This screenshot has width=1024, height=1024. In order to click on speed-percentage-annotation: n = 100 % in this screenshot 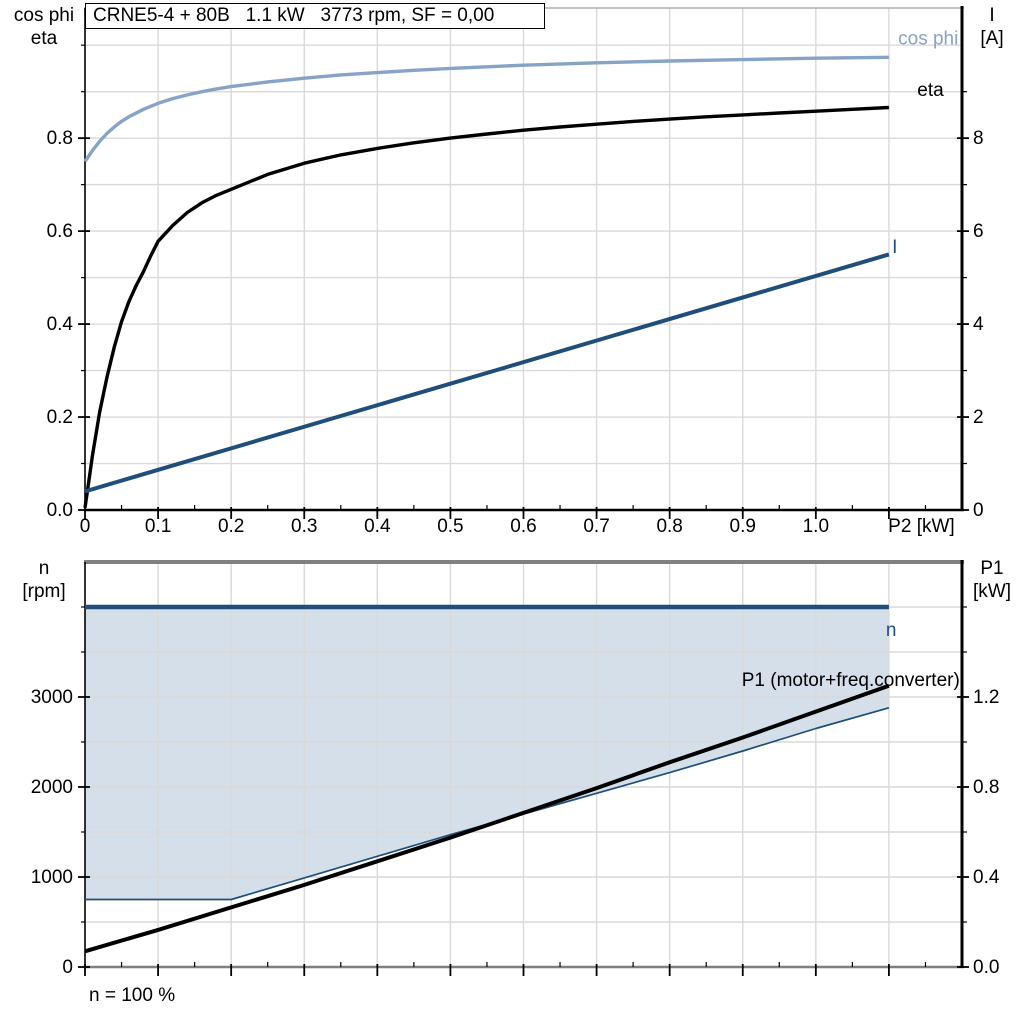, I will do `click(132, 995)`.